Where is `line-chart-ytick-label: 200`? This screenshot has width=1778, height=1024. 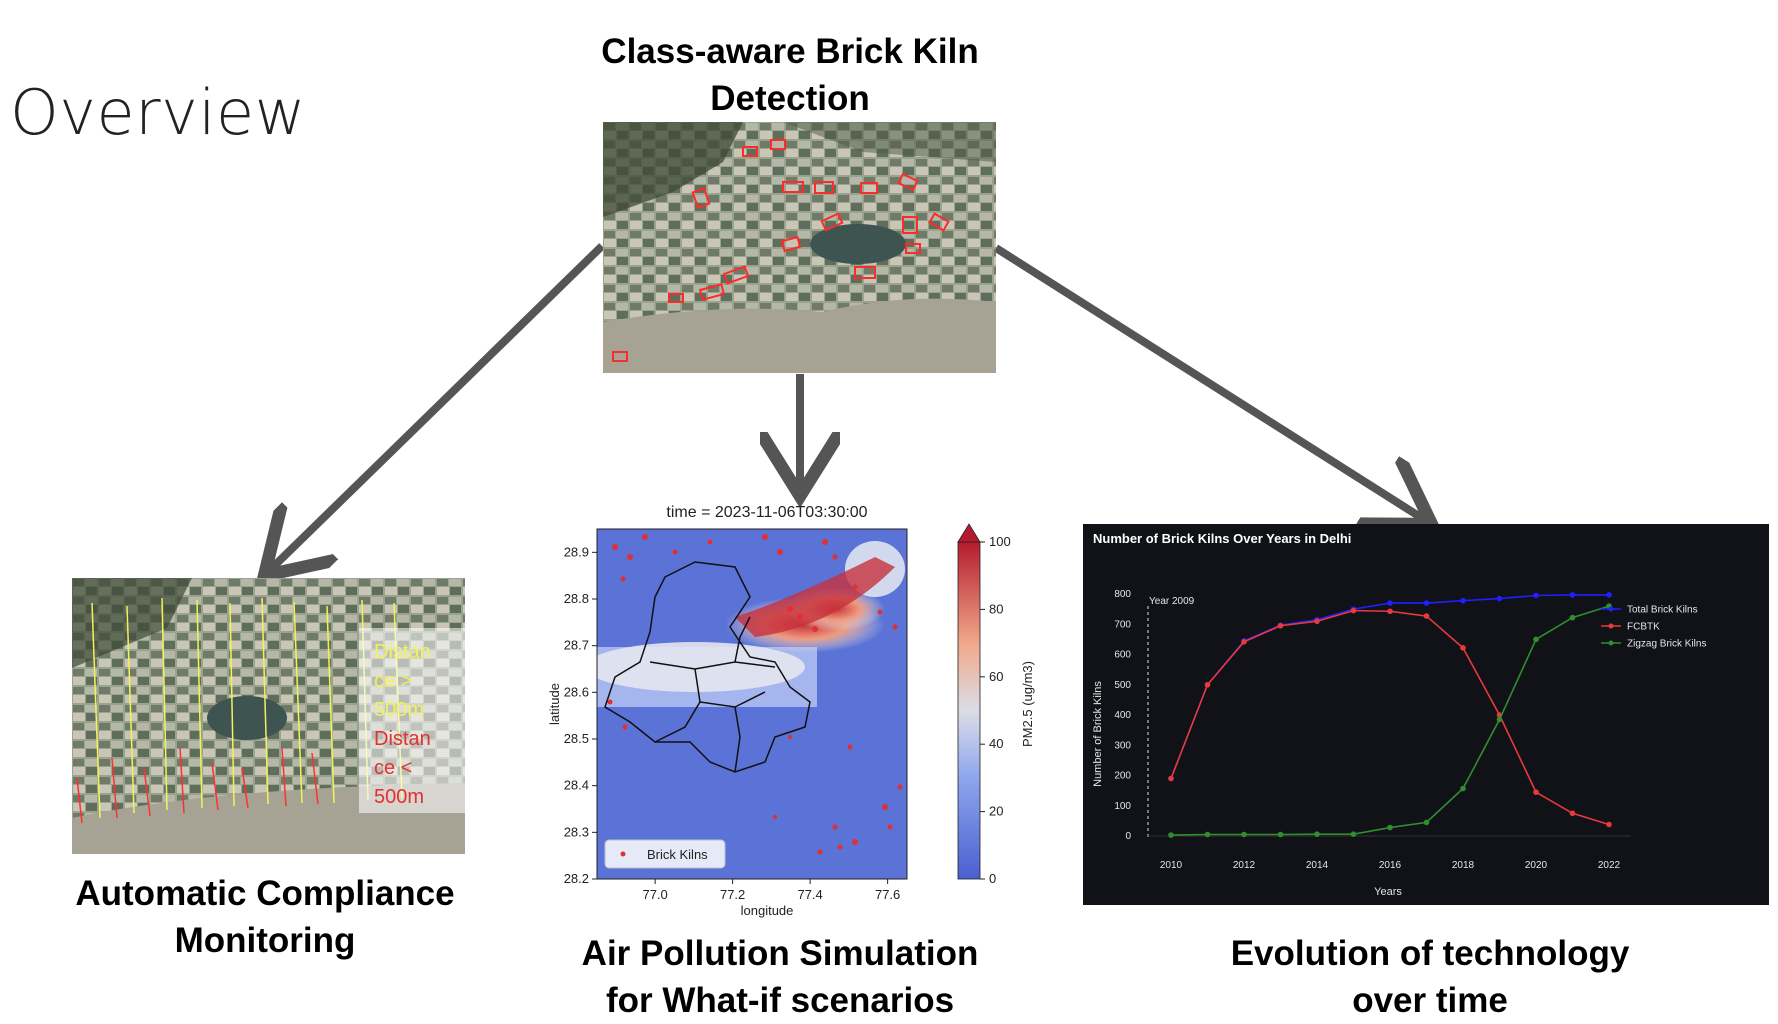 line-chart-ytick-label: 200 is located at coordinates (1122, 776).